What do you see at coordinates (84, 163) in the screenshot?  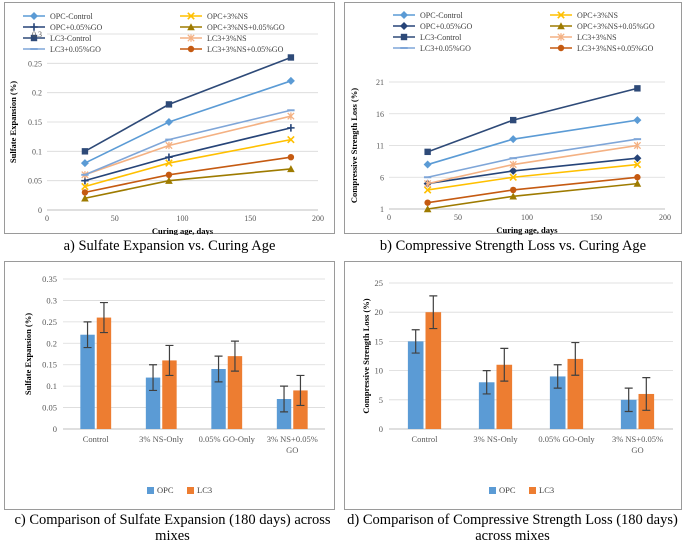 I see `data-point-opc-control` at bounding box center [84, 163].